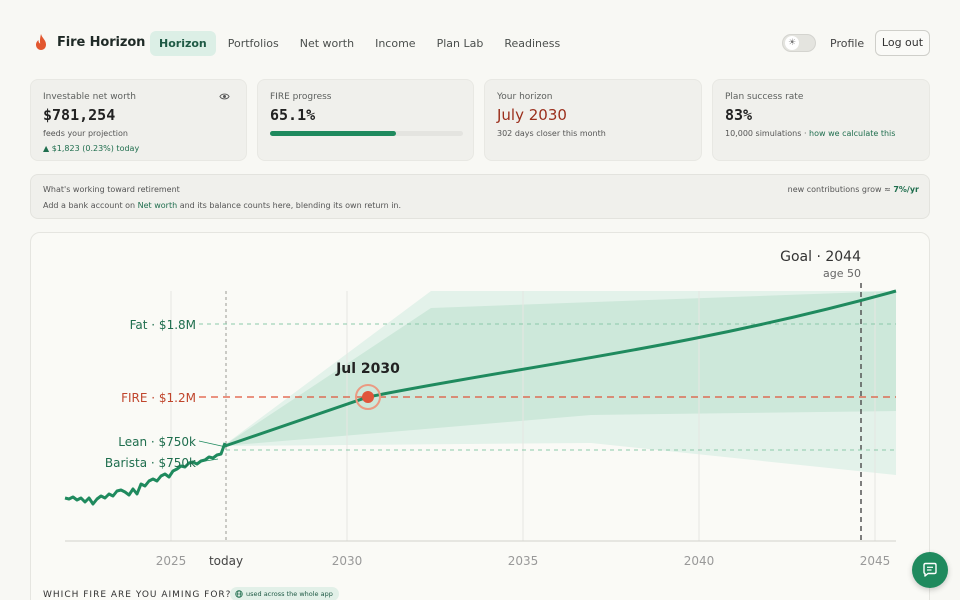 The width and height of the screenshot is (960, 600). What do you see at coordinates (158, 398) in the screenshot?
I see `fire-label: FIRE · $1.2M` at bounding box center [158, 398].